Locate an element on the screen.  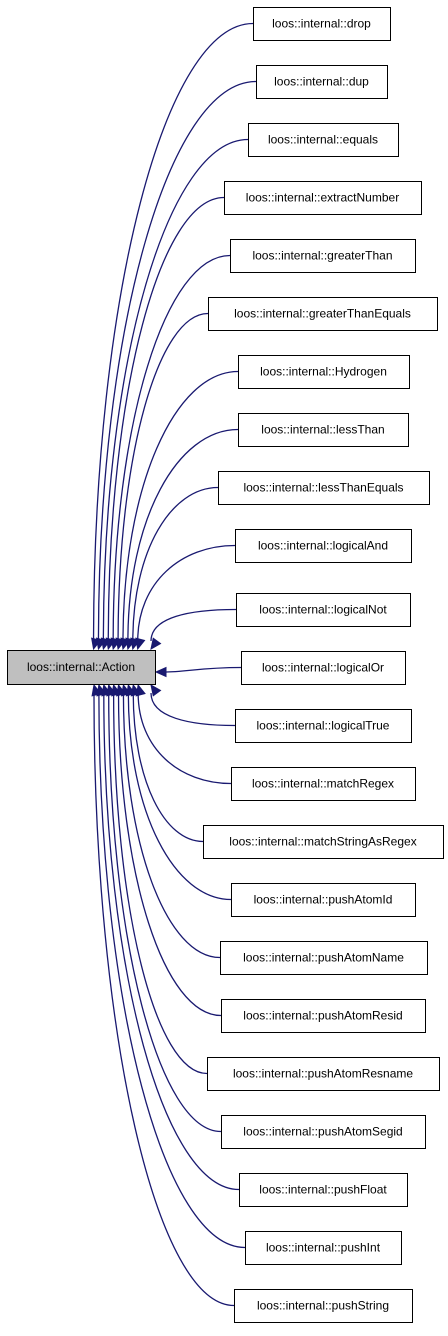
class-label-logical-or: loos::internal::logicalOr is located at coordinates (323, 668).